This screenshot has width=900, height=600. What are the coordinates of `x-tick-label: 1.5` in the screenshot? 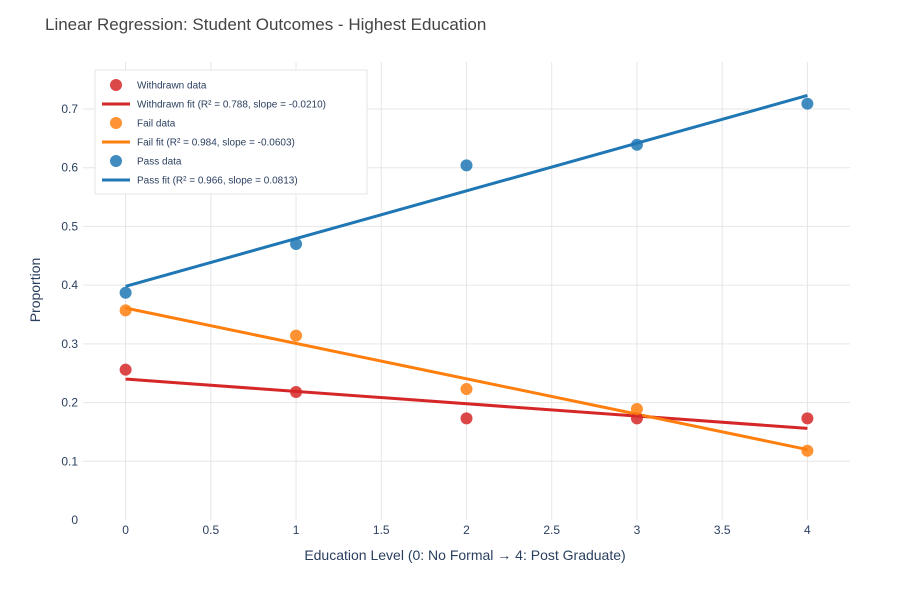 It's located at (381, 530).